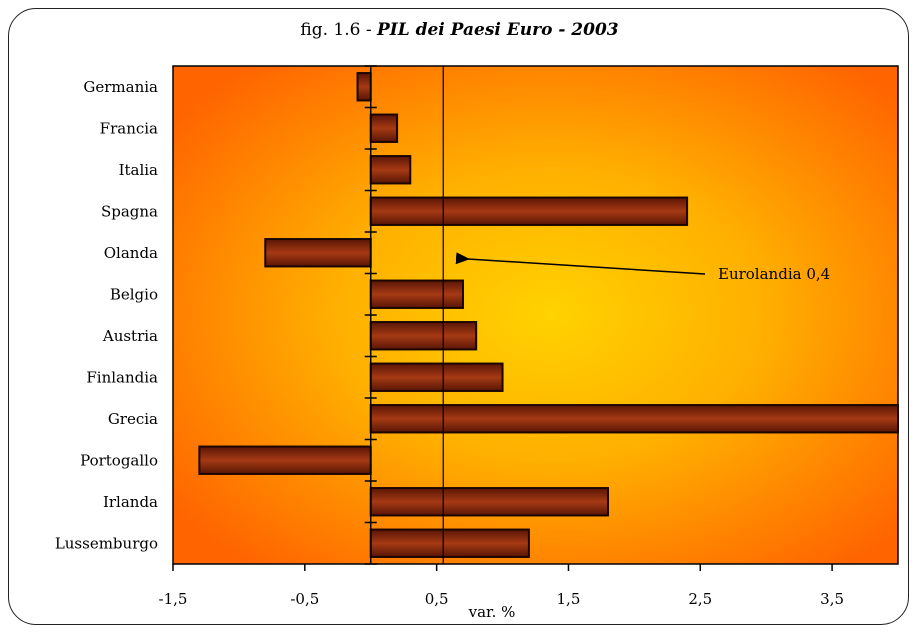  Describe the element at coordinates (318, 253) in the screenshot. I see `bar-olanda` at that location.